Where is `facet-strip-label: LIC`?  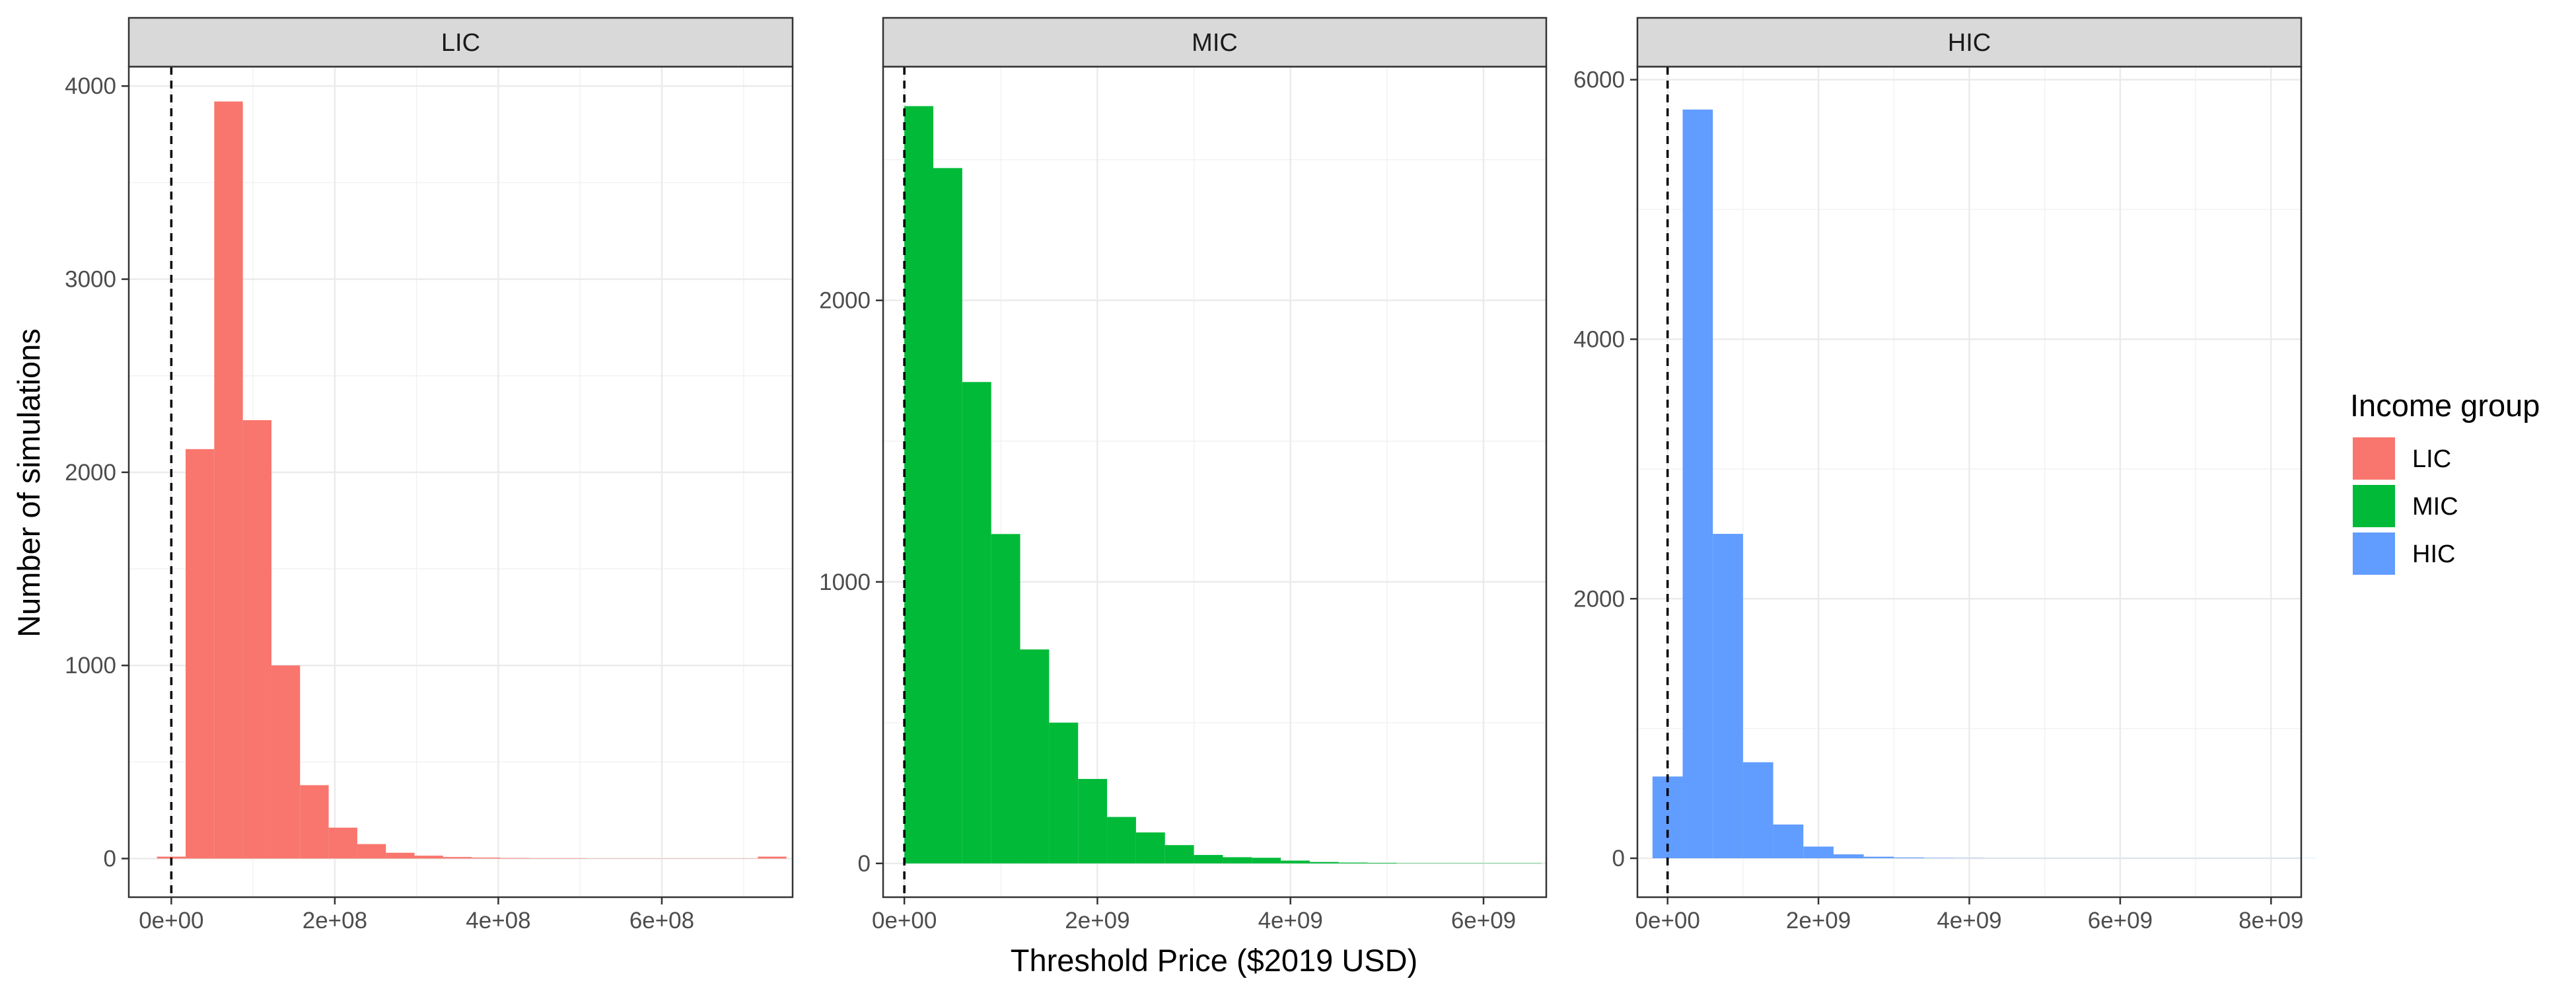 facet-strip-label: LIC is located at coordinates (461, 43).